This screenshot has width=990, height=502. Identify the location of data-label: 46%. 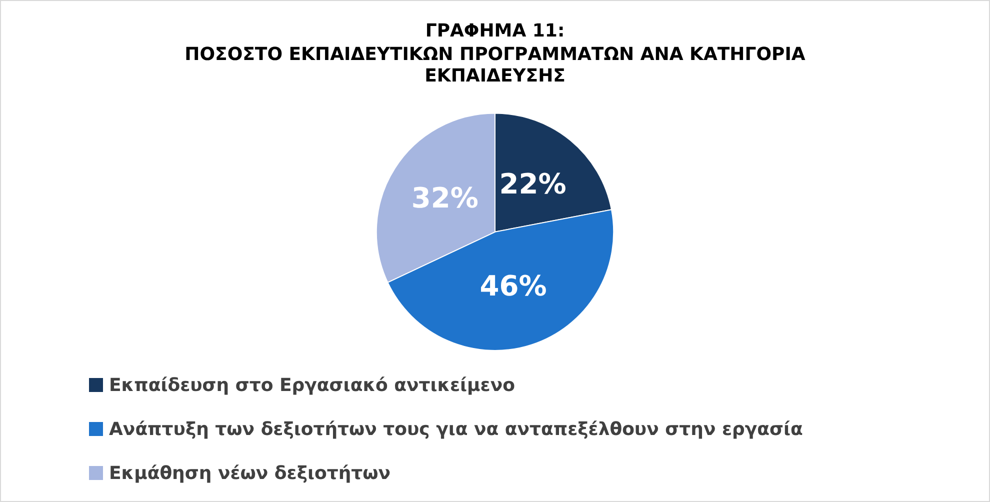
(513, 286).